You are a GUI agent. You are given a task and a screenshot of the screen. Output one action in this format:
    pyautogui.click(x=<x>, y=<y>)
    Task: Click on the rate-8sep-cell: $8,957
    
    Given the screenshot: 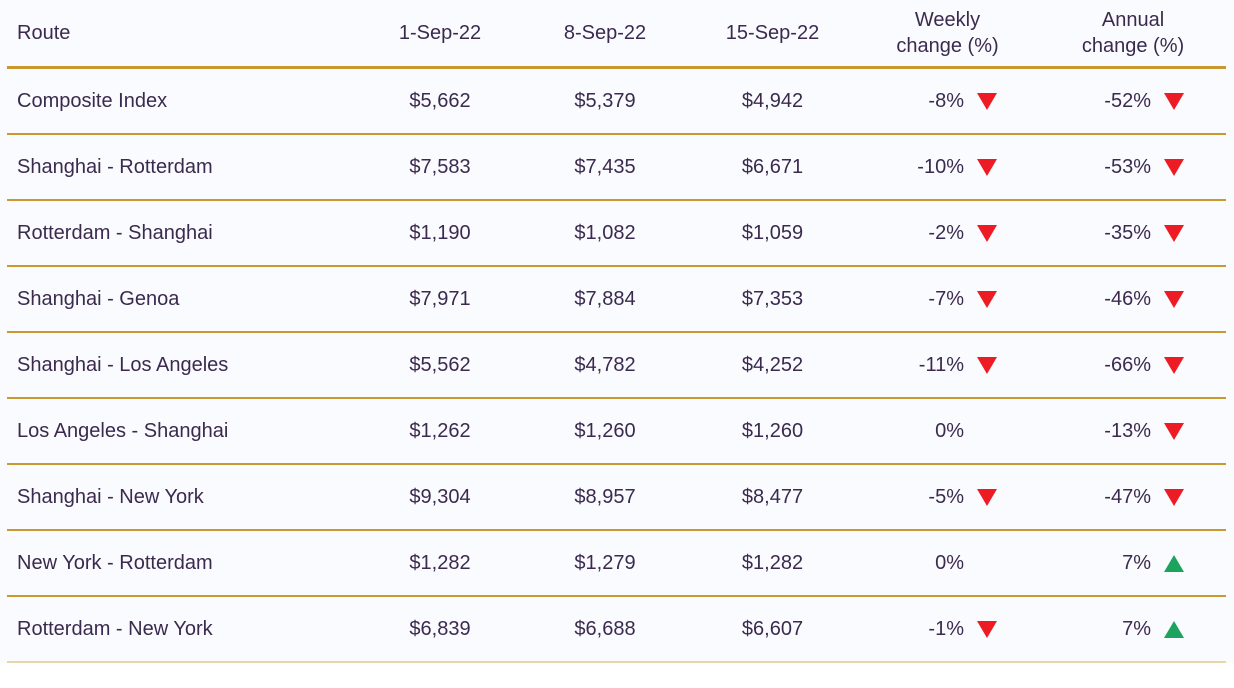 What is the action you would take?
    pyautogui.click(x=605, y=496)
    